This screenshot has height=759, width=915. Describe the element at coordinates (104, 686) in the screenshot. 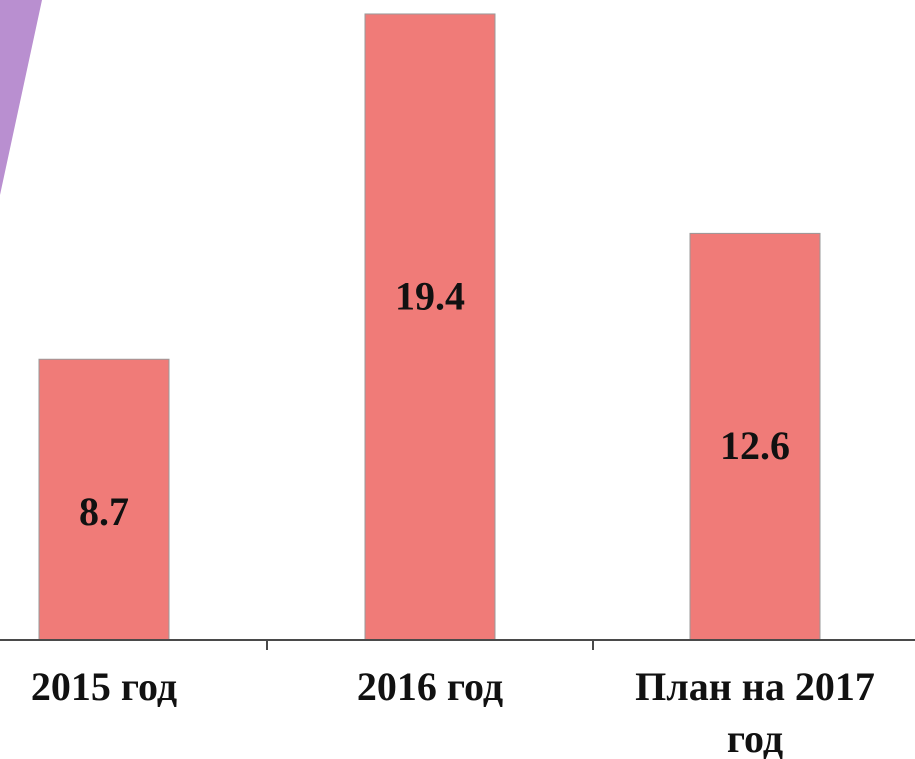

I see `x-axis-category-label: 2015 год` at that location.